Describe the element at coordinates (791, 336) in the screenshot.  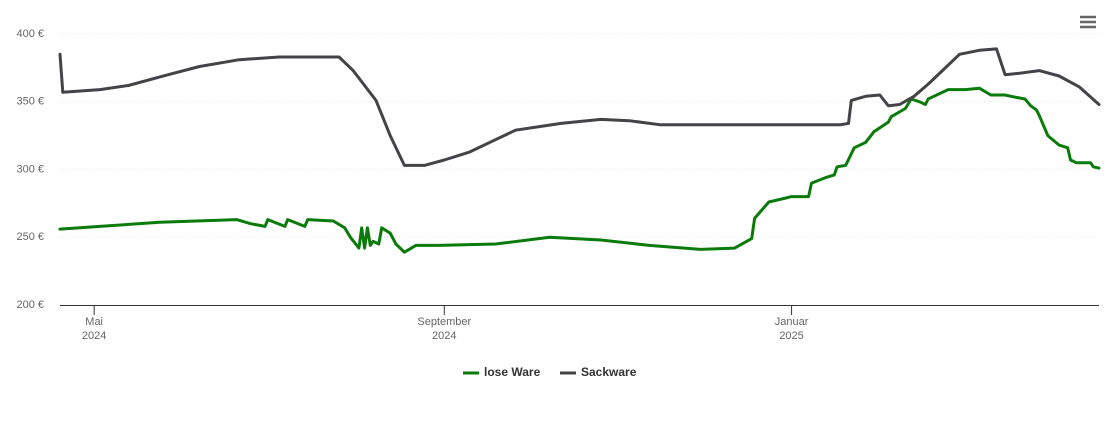
I see `x-tick-label: 2025` at that location.